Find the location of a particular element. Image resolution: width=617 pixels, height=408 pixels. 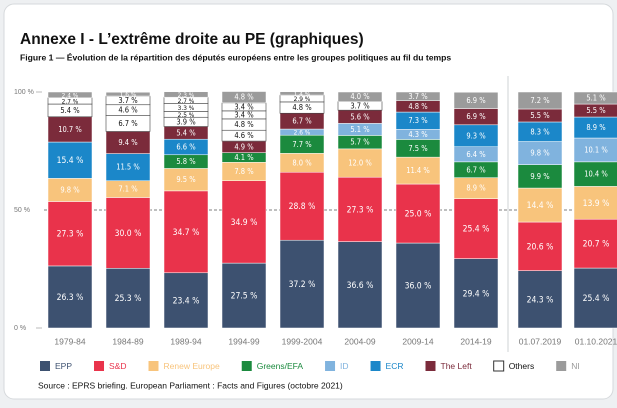

data-label: 27.5 % is located at coordinates (244, 297).